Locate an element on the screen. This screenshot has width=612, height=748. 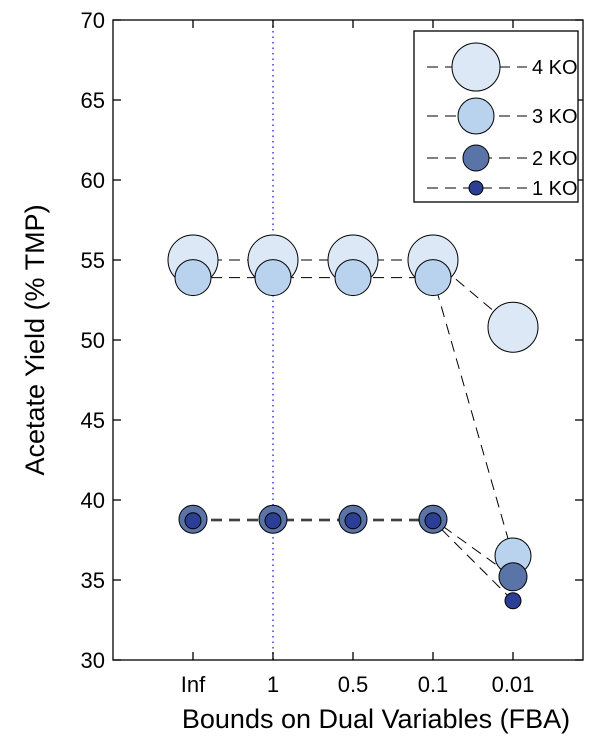
y-tick-label: 35 is located at coordinates (93, 580).